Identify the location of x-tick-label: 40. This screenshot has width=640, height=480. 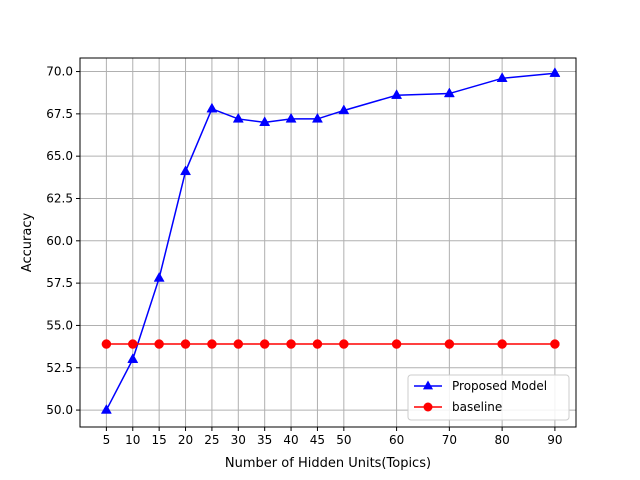
(290, 440).